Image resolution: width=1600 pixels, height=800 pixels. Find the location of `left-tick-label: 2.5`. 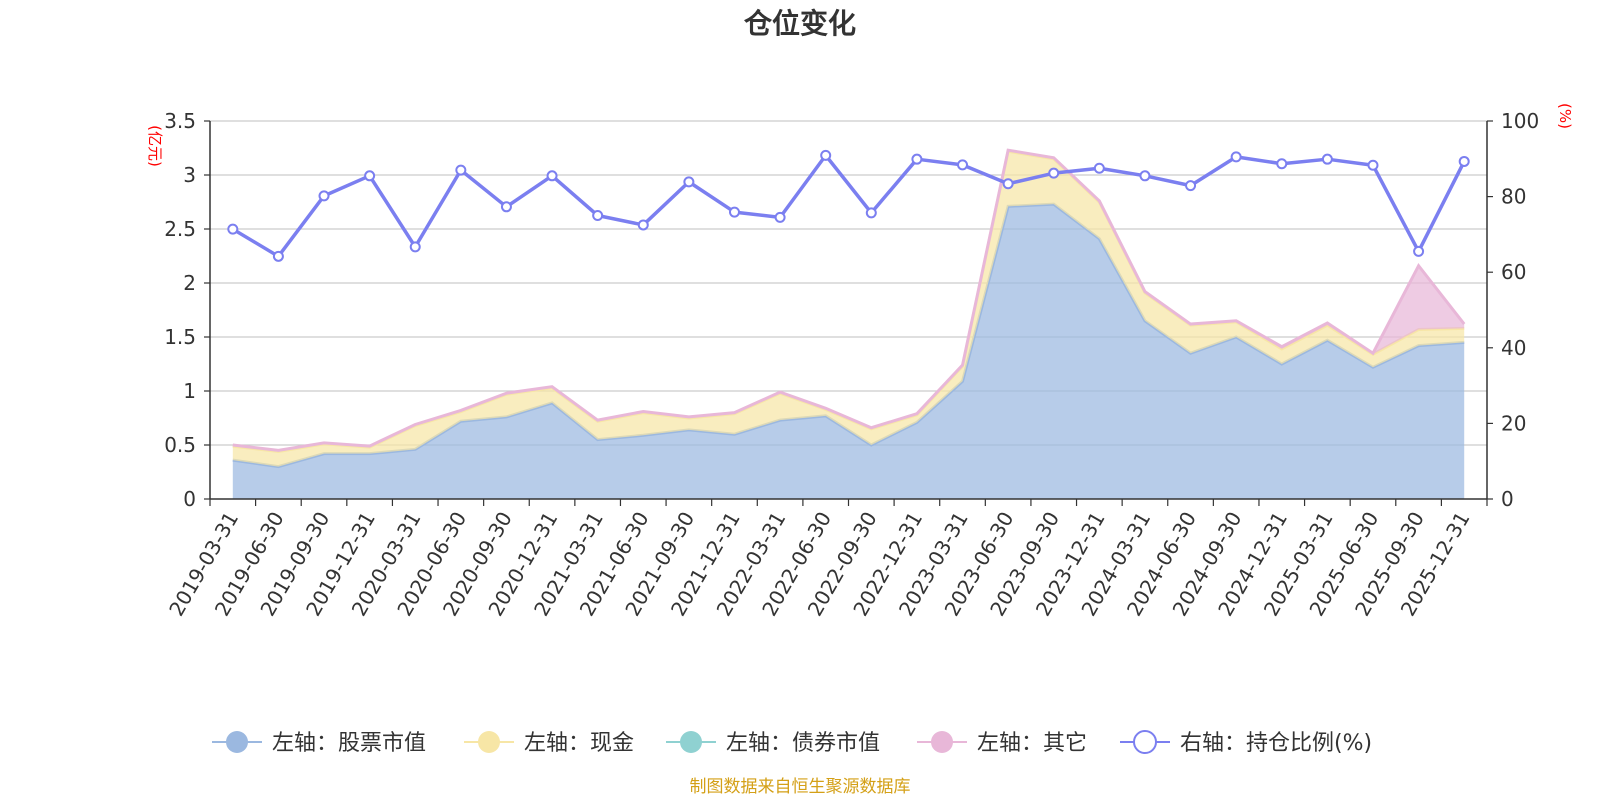

left-tick-label: 2.5 is located at coordinates (180, 229).